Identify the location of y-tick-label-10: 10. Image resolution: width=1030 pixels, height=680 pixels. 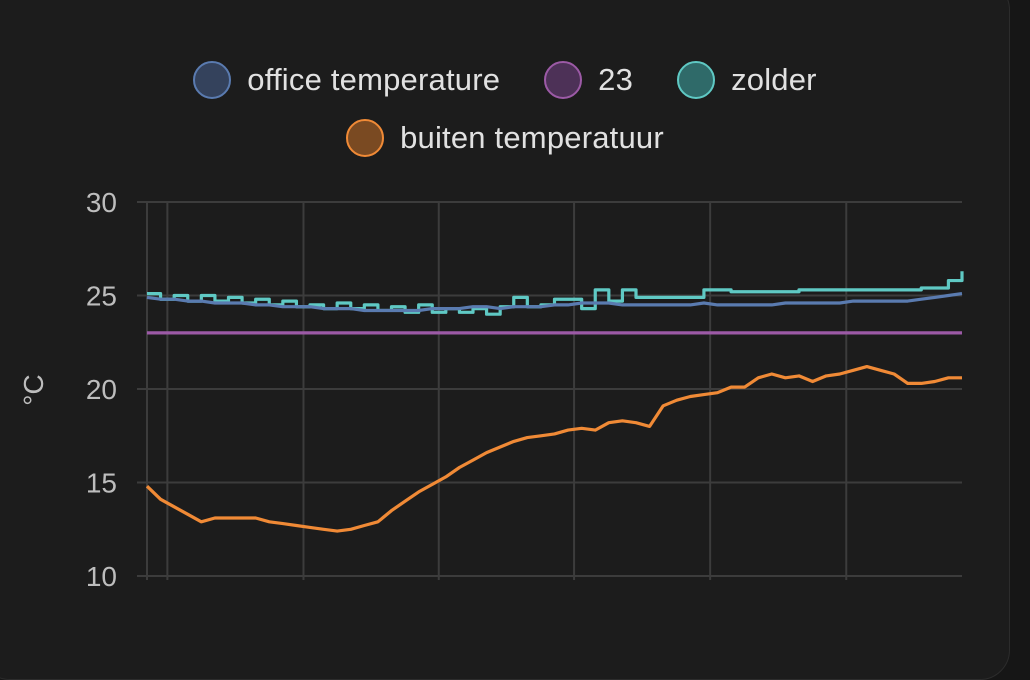
(101, 576).